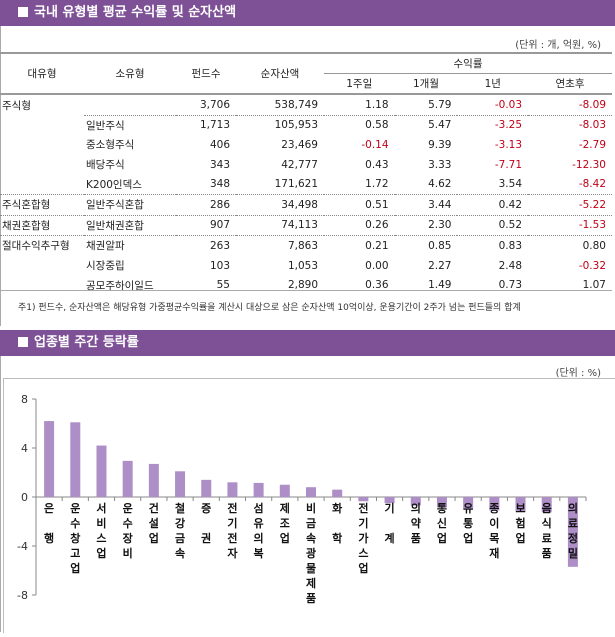 Image resolution: width=615 pixels, height=637 pixels. What do you see at coordinates (180, 508) in the screenshot?
I see `x-label-철강금속: 철` at bounding box center [180, 508].